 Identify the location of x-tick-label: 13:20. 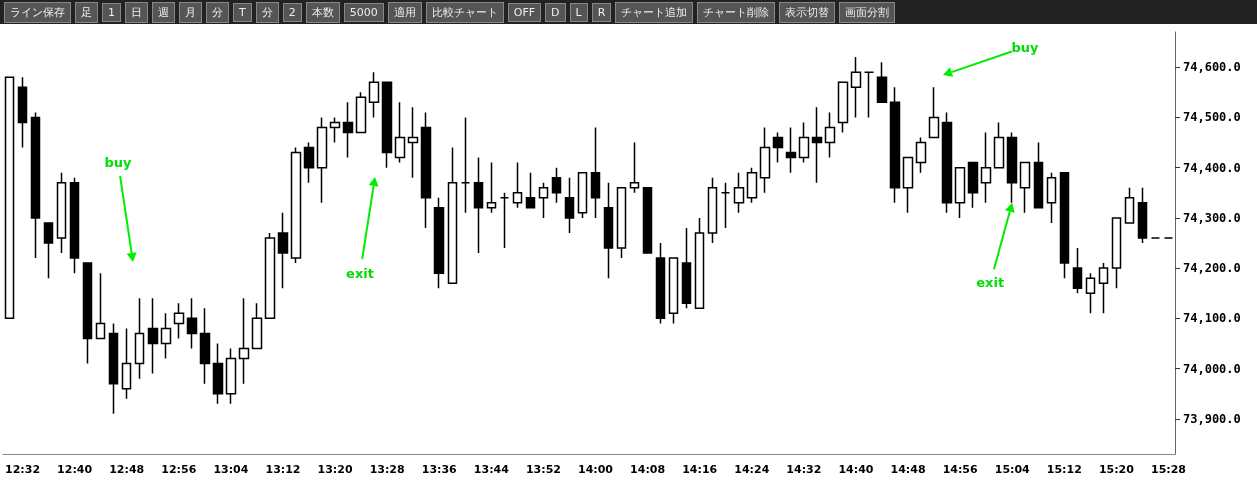
(335, 469).